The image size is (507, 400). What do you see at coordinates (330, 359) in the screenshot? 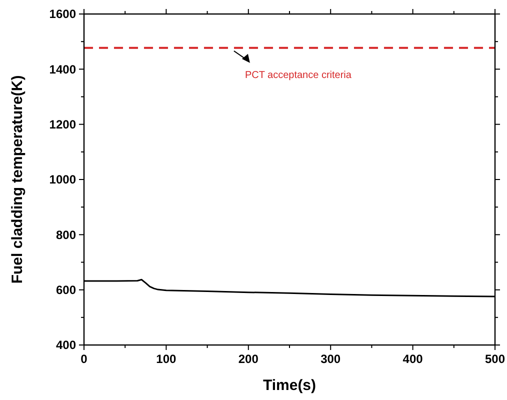
I see `x-tick-label: 300` at bounding box center [330, 359].